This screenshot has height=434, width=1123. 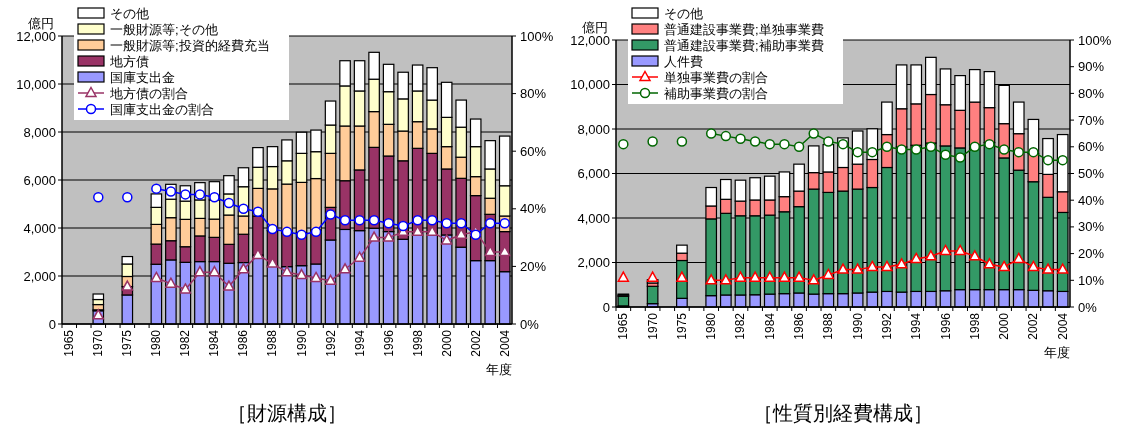 What do you see at coordinates (683, 61) in the screenshot?
I see `legend-label: 人件費` at bounding box center [683, 61].